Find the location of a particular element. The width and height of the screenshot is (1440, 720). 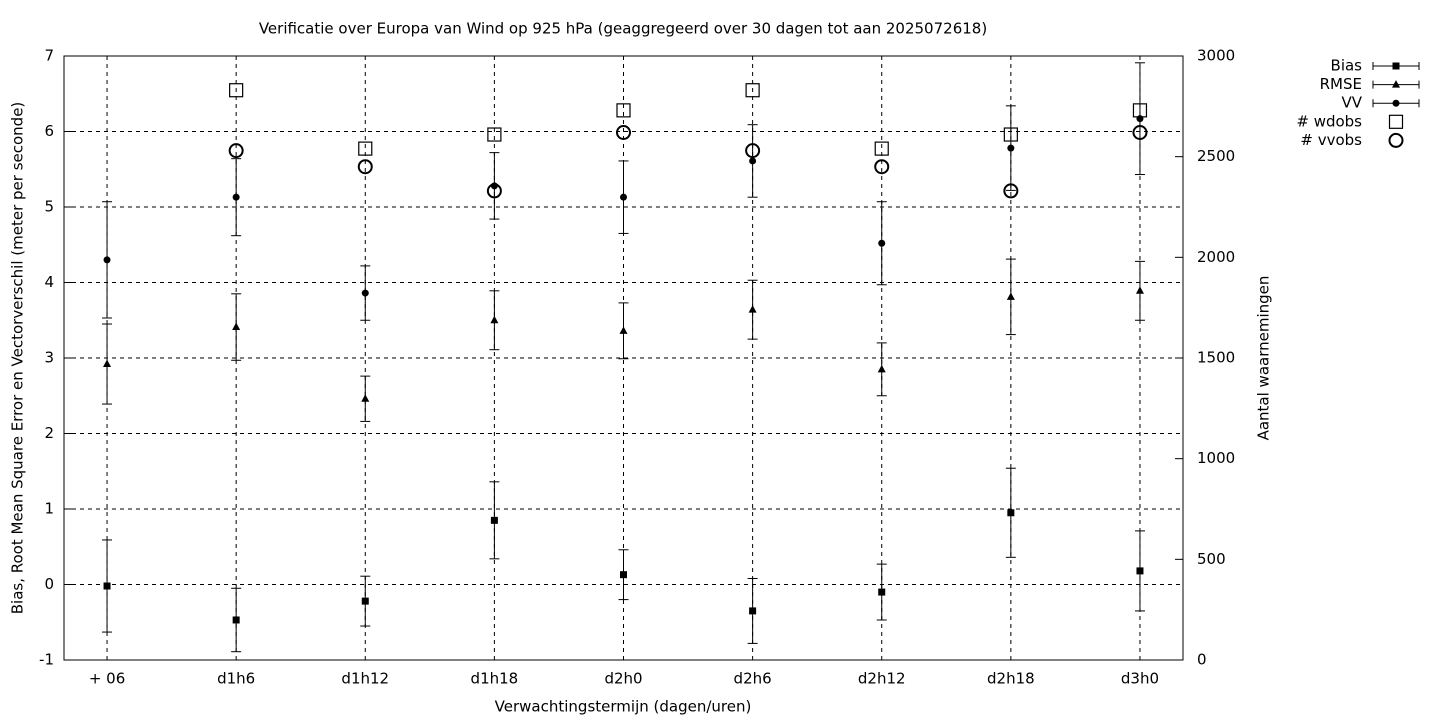

legend-label: VV is located at coordinates (1351, 103).